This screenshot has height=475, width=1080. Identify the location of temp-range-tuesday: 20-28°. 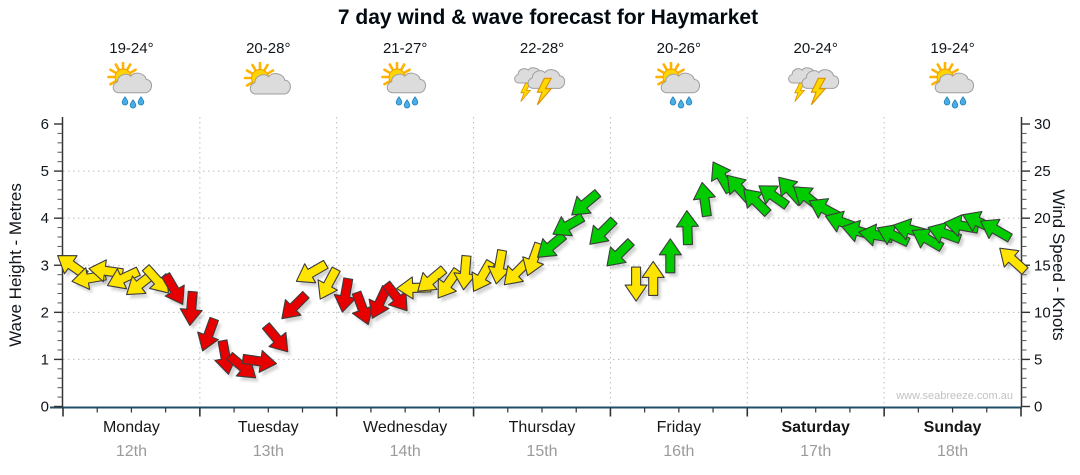
(268, 48).